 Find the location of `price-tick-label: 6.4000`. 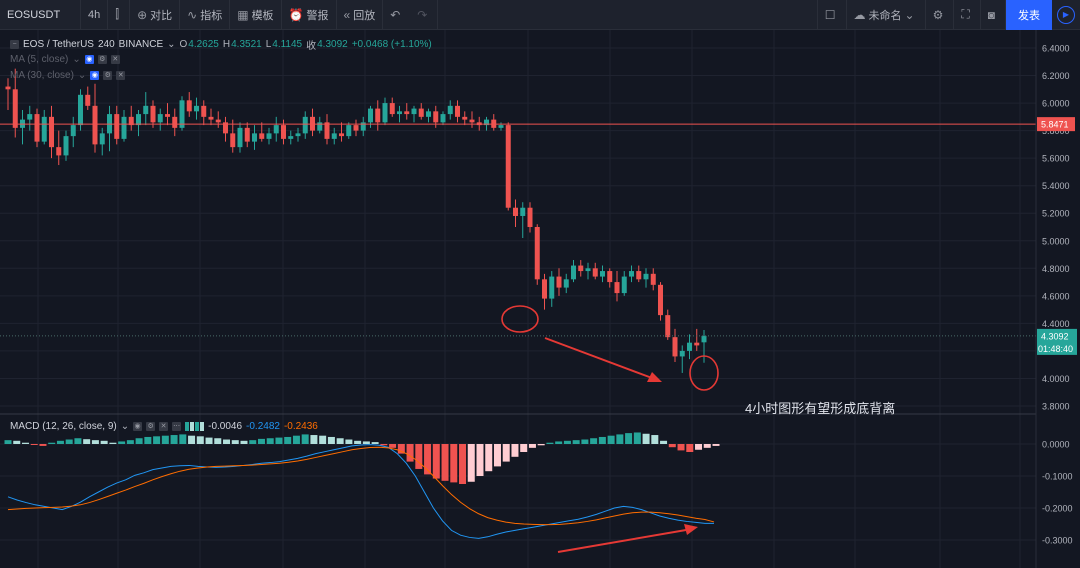

price-tick-label: 6.4000 is located at coordinates (1056, 49).